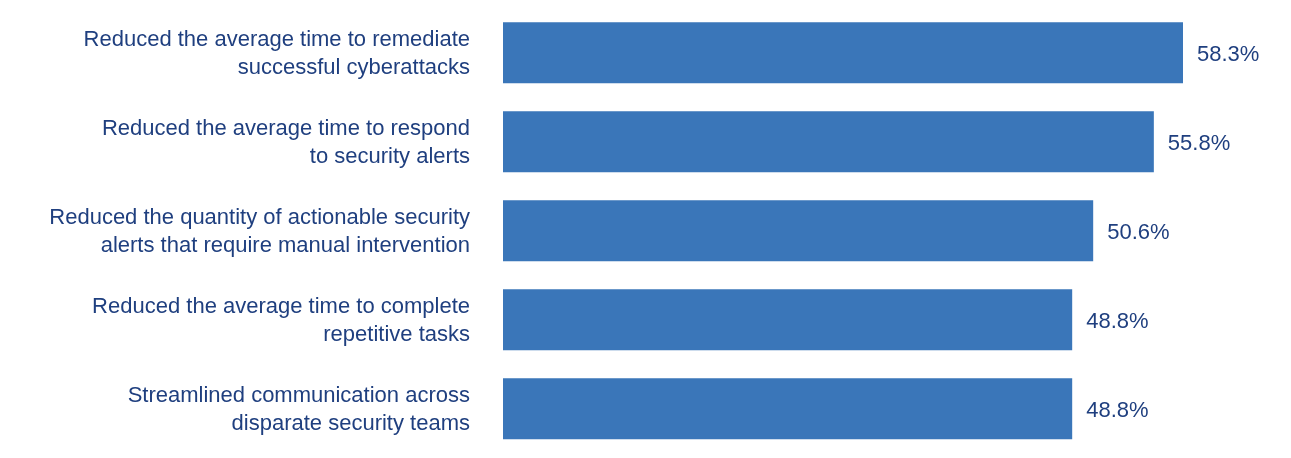 Image resolution: width=1291 pixels, height=458 pixels. I want to click on data-label: 58.3%, so click(1228, 53).